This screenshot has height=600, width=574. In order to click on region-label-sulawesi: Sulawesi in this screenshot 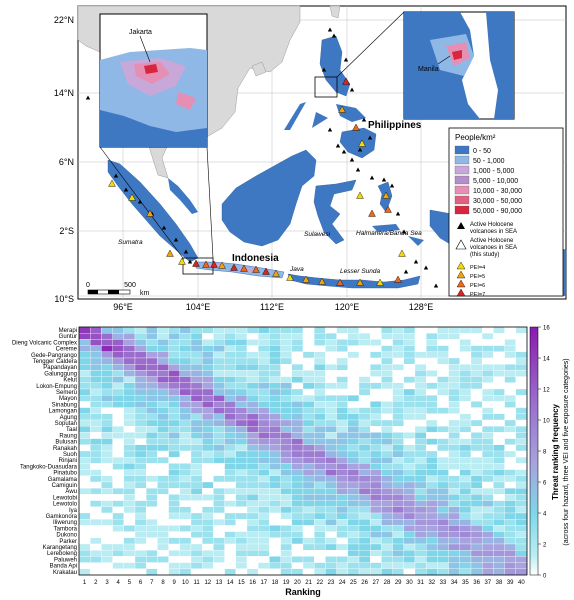, I will do `click(317, 234)`.